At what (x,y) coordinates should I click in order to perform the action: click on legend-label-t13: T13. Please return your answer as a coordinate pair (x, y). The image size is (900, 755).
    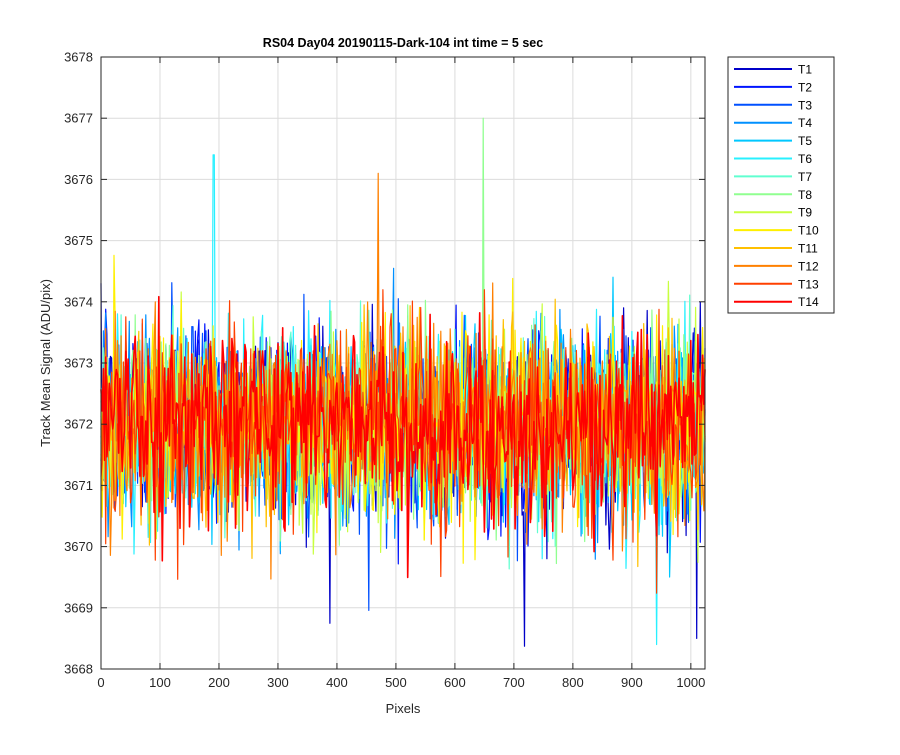
    Looking at the image, I should click on (808, 284).